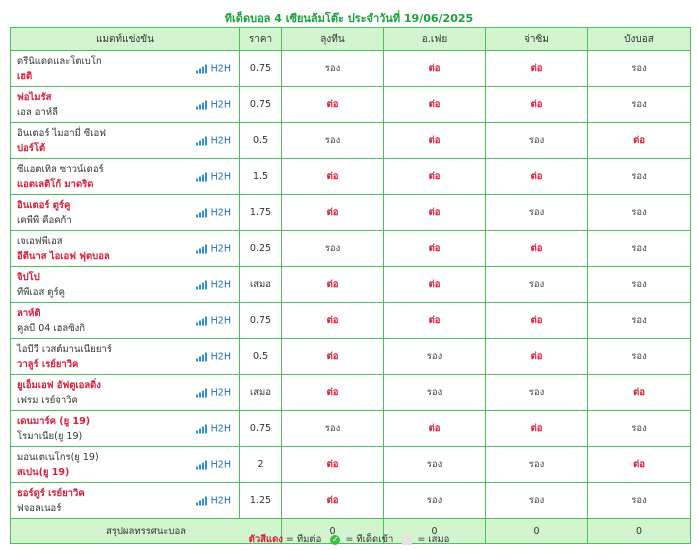 The image size is (698, 550). Describe the element at coordinates (51, 328) in the screenshot. I see `team-away: คูลบี 04 เฮลซิงกิ` at that location.